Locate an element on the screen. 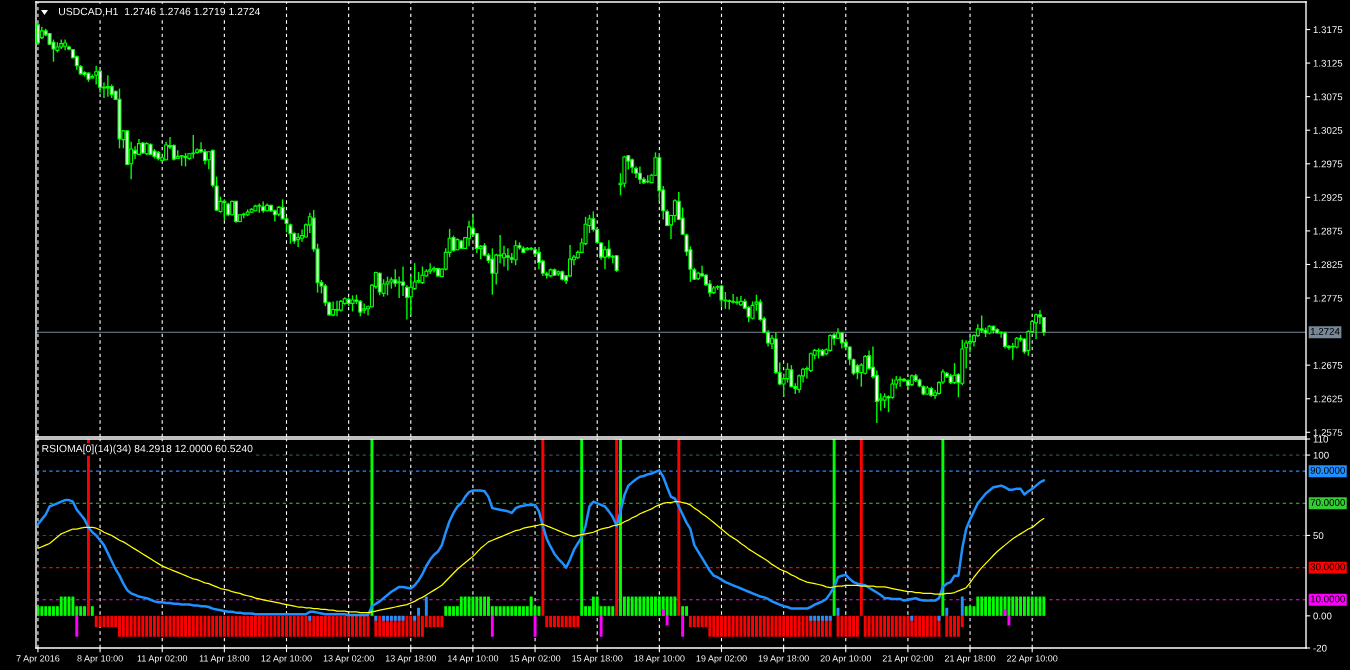  x-tick-label: 19 Apr 02:00 is located at coordinates (721, 659).